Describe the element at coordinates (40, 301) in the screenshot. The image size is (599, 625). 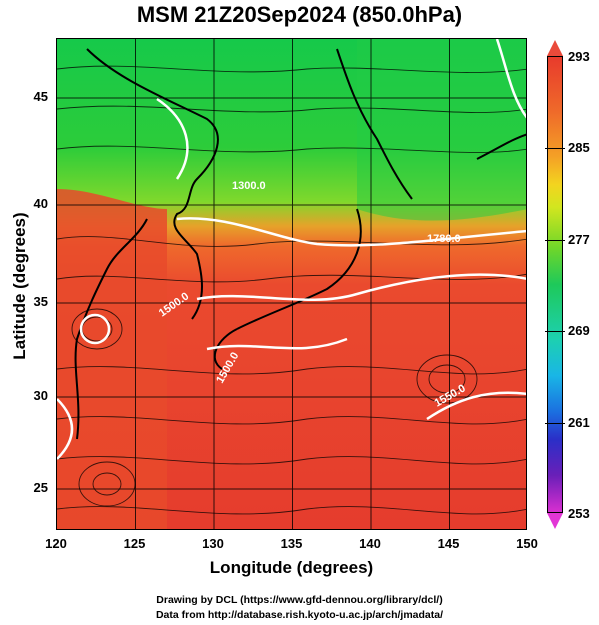
I see `y-tick-label: 35` at that location.